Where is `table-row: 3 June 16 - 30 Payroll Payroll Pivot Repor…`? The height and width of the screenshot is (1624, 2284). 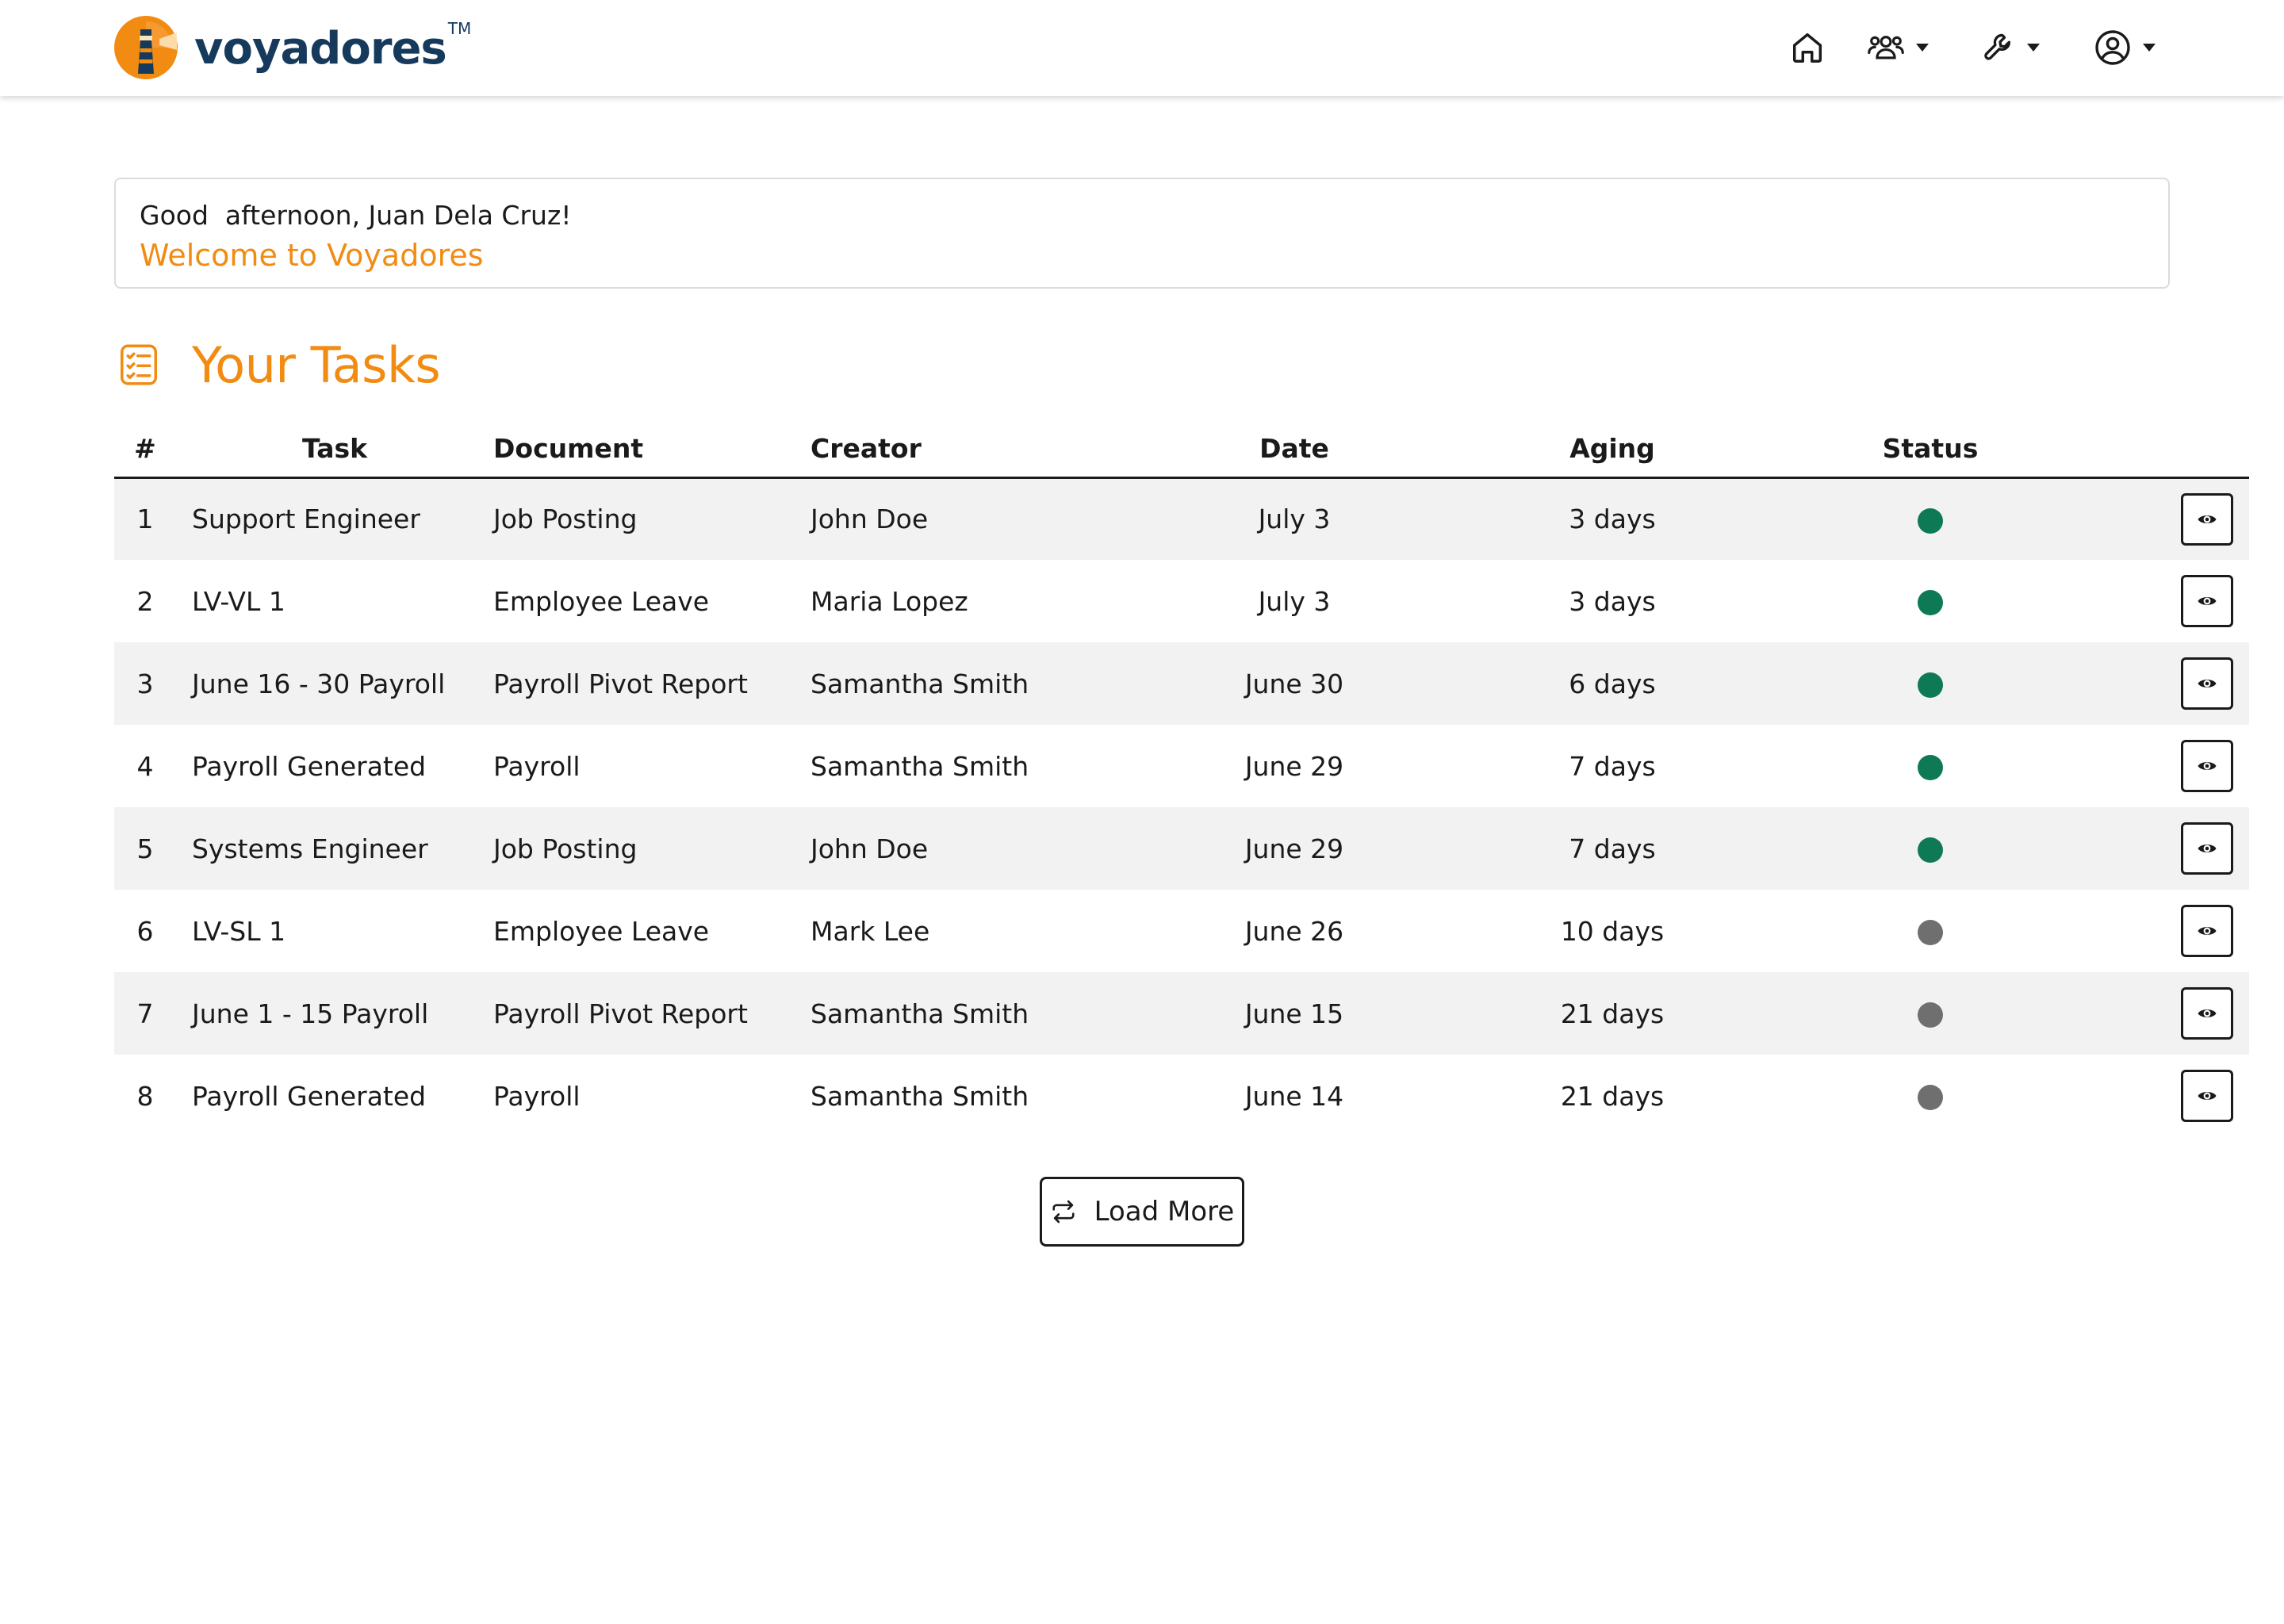
table-row: 3 June 16 - 30 Payroll Payroll Pivot Repor… is located at coordinates (1181, 683).